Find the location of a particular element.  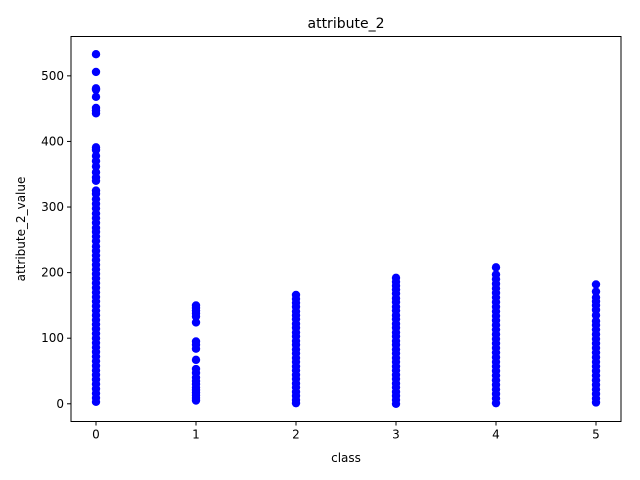

x-tick-label: 3 is located at coordinates (396, 435).